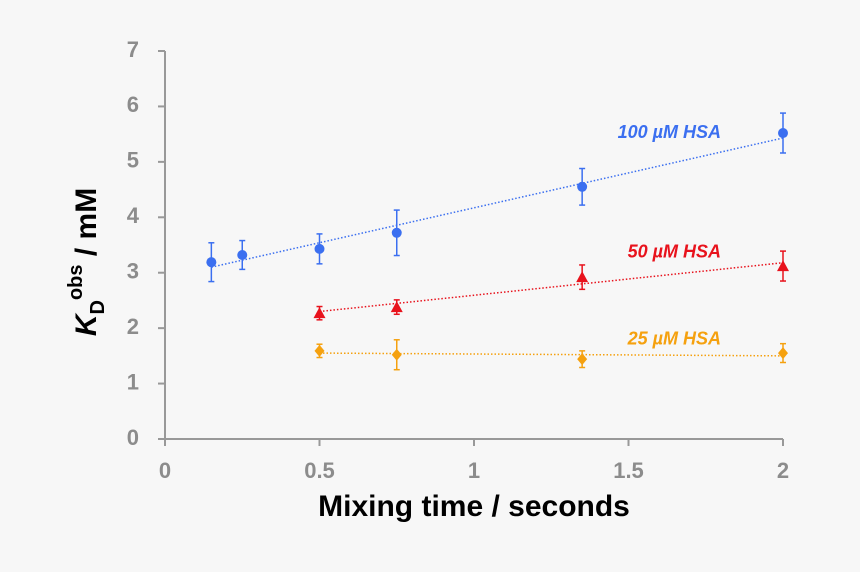 The width and height of the screenshot is (860, 572). I want to click on y-tick-label: 6, so click(133, 104).